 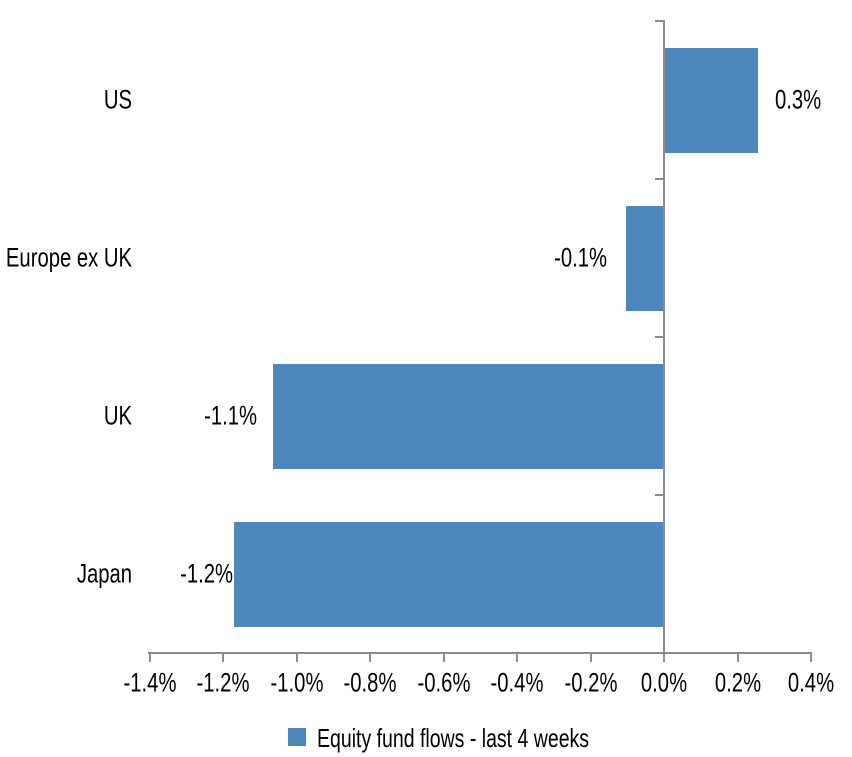 I want to click on category-axis-line, so click(x=480, y=653).